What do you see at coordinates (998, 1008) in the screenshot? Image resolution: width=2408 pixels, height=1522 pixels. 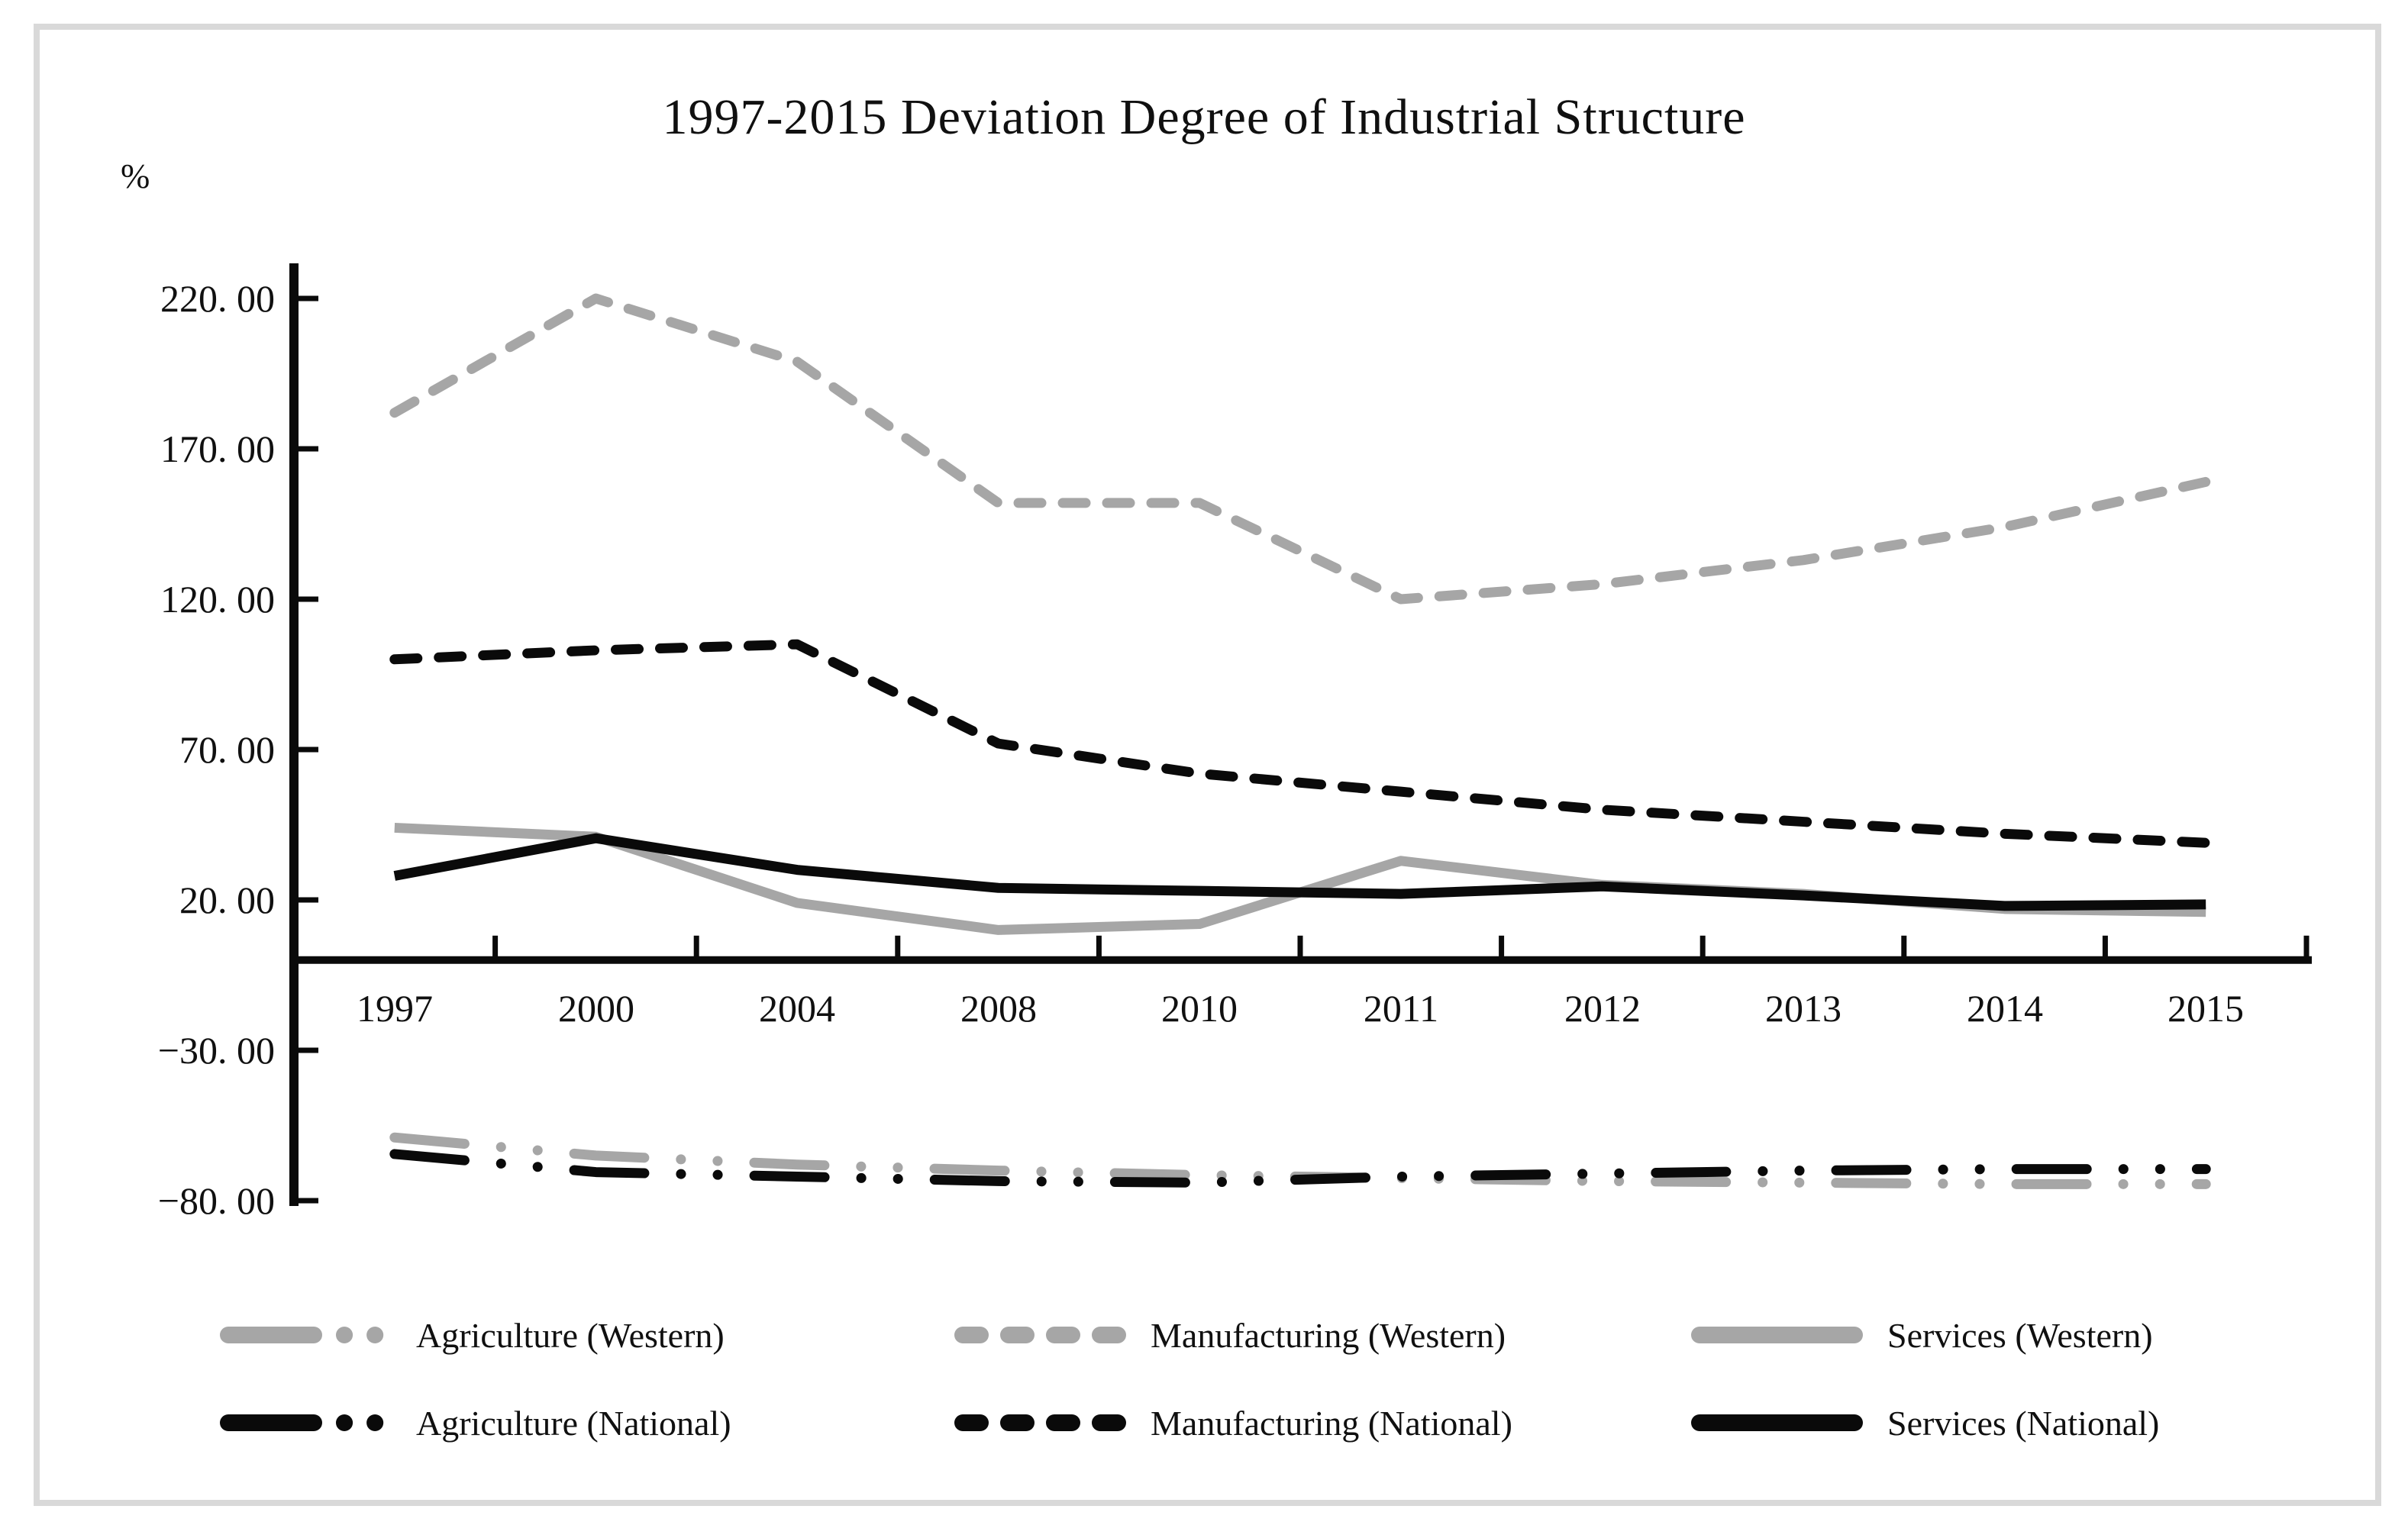 I see `x-tick-label: 2008` at bounding box center [998, 1008].